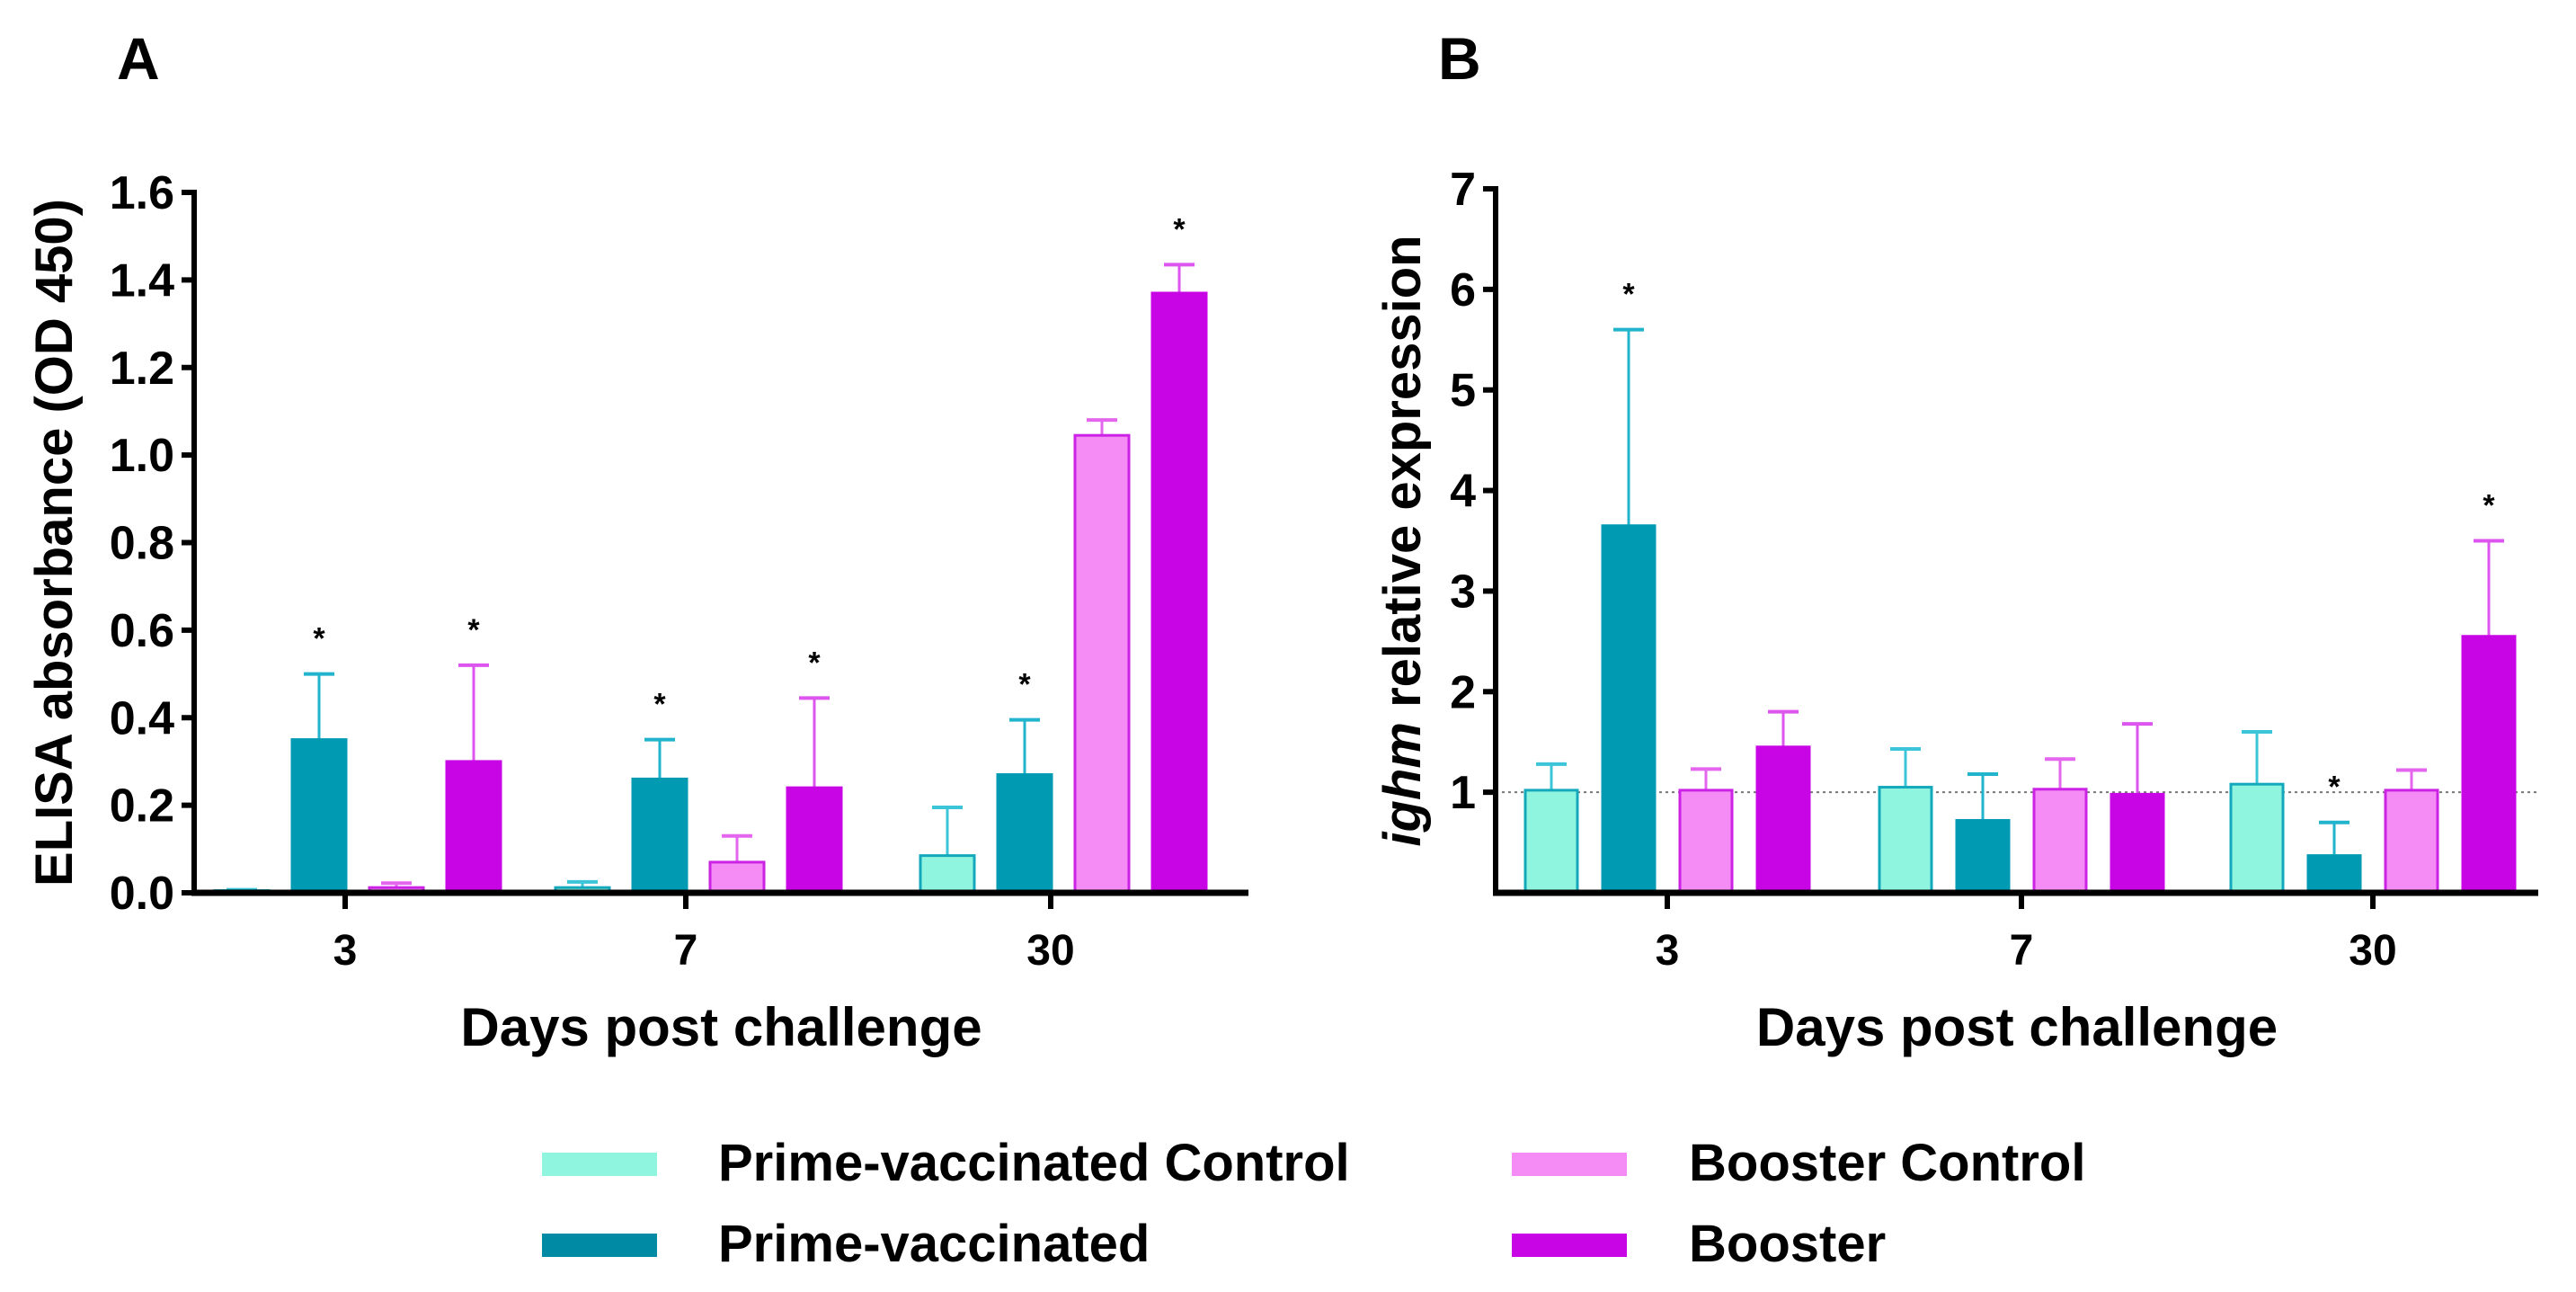  I want to click on legend-label-prime-vaccinated-control: Prime-vaccinated Control, so click(1034, 1163).